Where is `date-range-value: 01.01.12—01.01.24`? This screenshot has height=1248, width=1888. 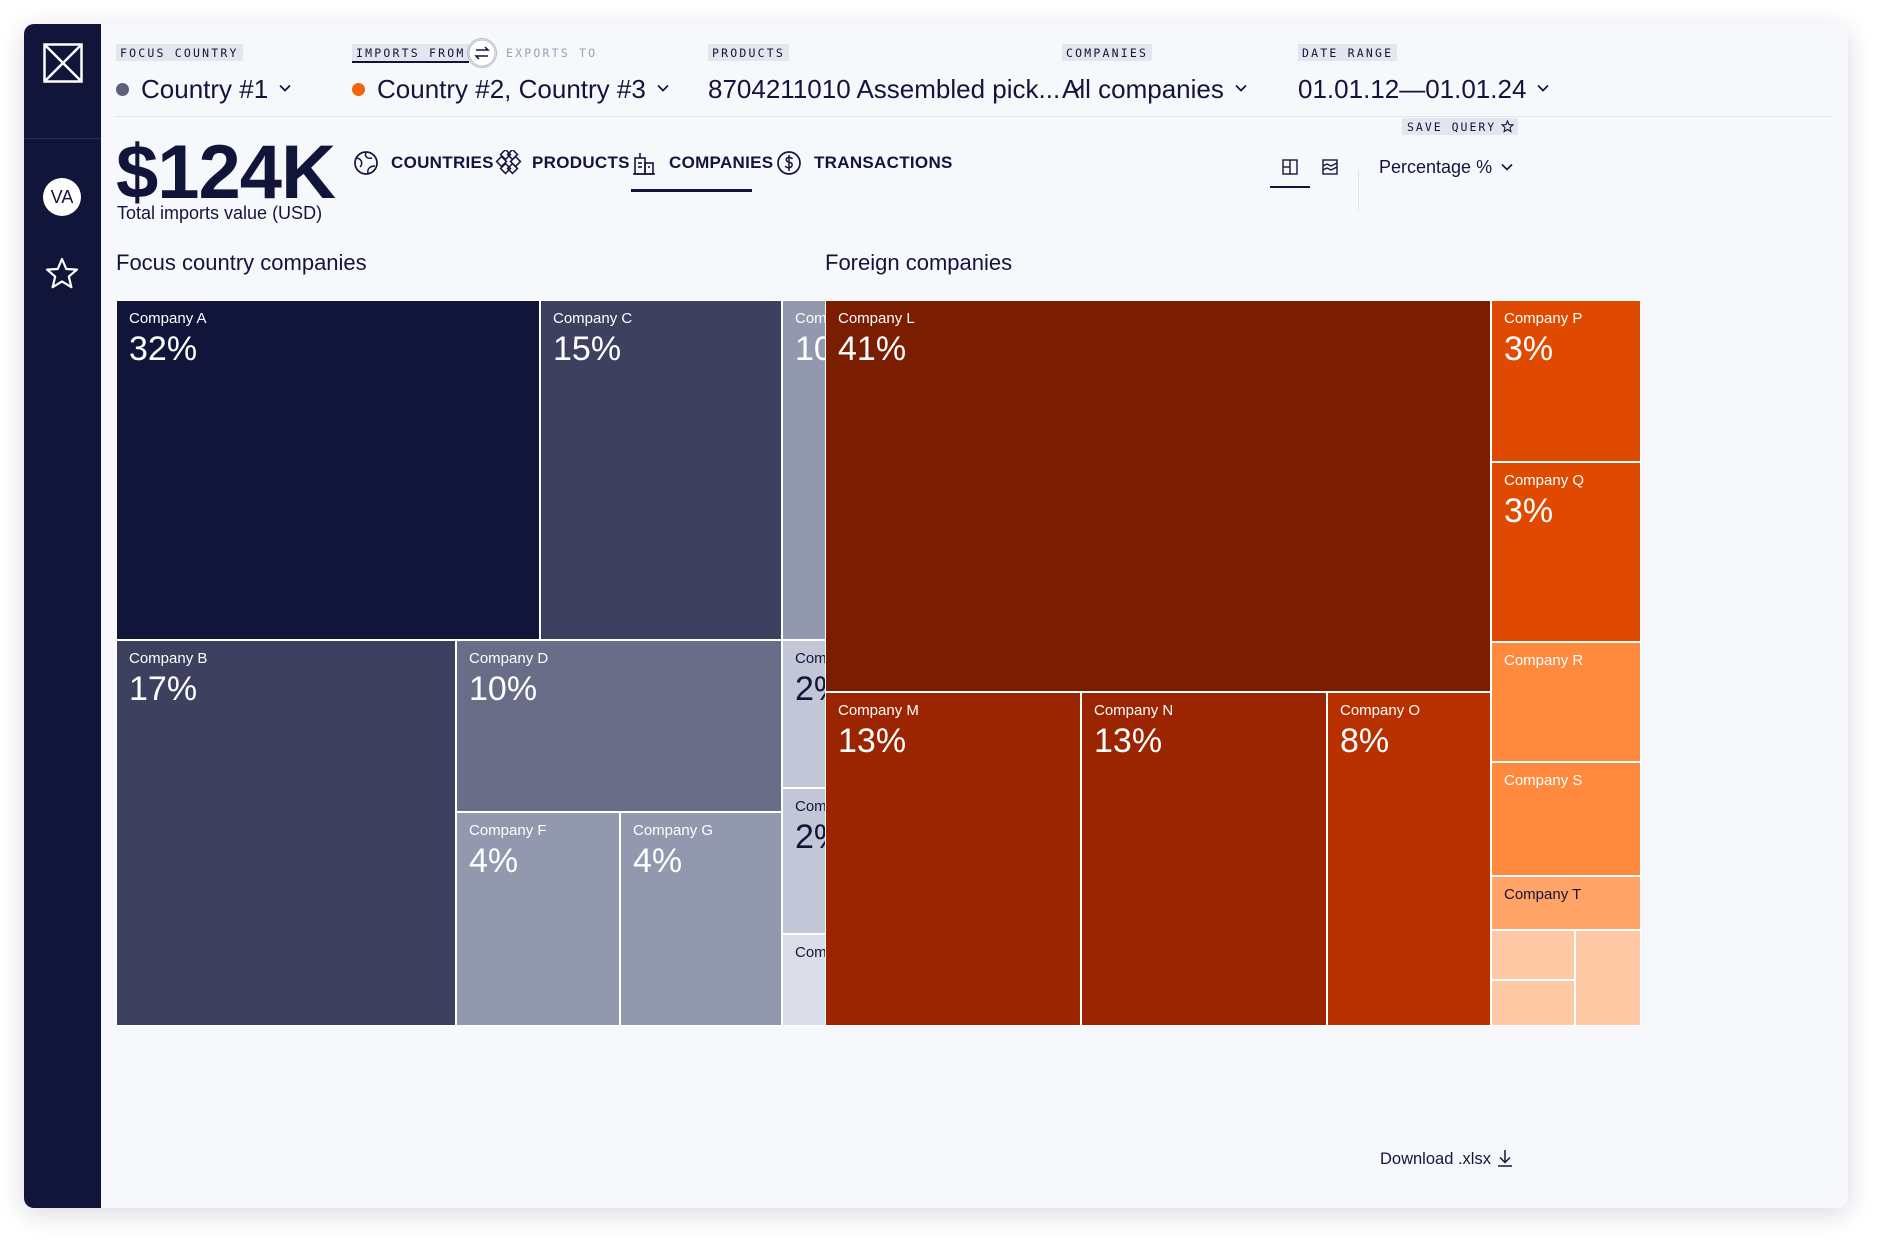
date-range-value: 01.01.12—01.01.24 is located at coordinates (1412, 89).